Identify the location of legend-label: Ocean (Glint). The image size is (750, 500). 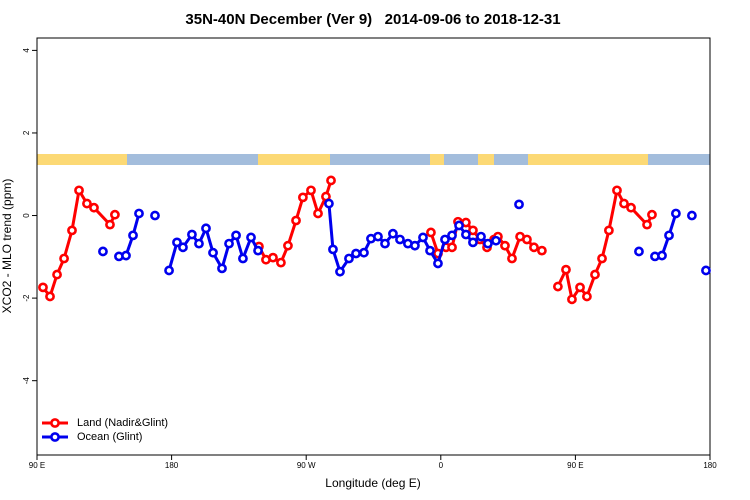
(109, 437).